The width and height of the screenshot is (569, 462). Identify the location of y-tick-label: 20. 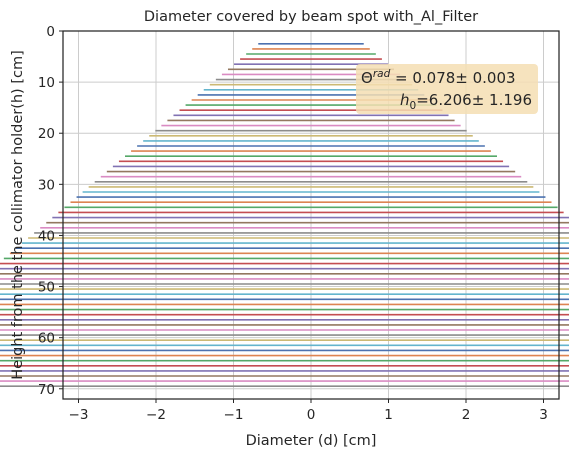
(46, 134).